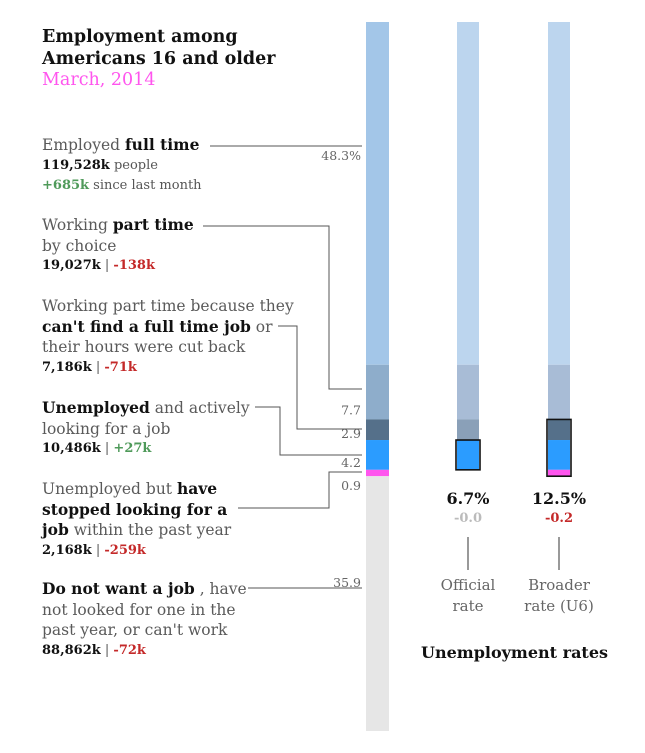 This screenshot has width=645, height=753. Describe the element at coordinates (515, 652) in the screenshot. I see `rates-footer: Unemployment rates` at that location.